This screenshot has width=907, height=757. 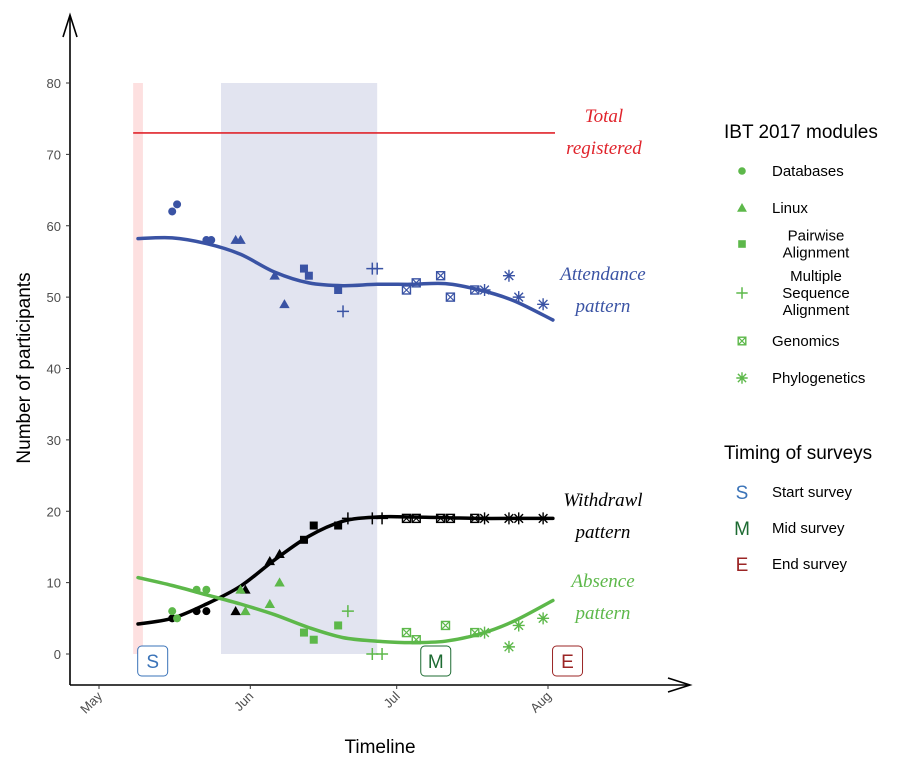 I want to click on y-tick-label: 80, so click(x=54, y=83).